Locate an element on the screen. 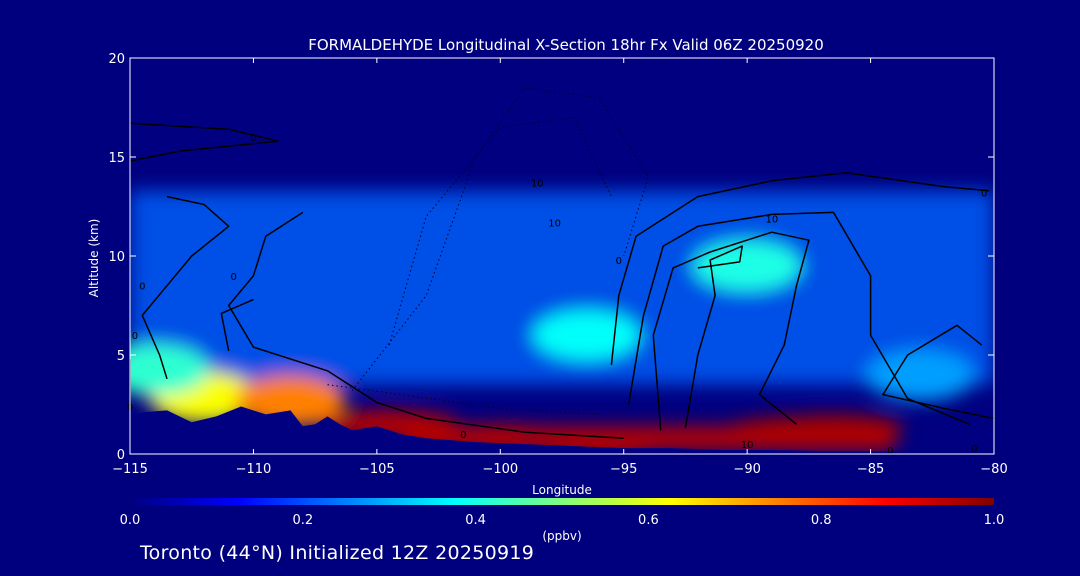 This screenshot has height=576, width=1080. contour-label-8: 10 is located at coordinates (771, 219).